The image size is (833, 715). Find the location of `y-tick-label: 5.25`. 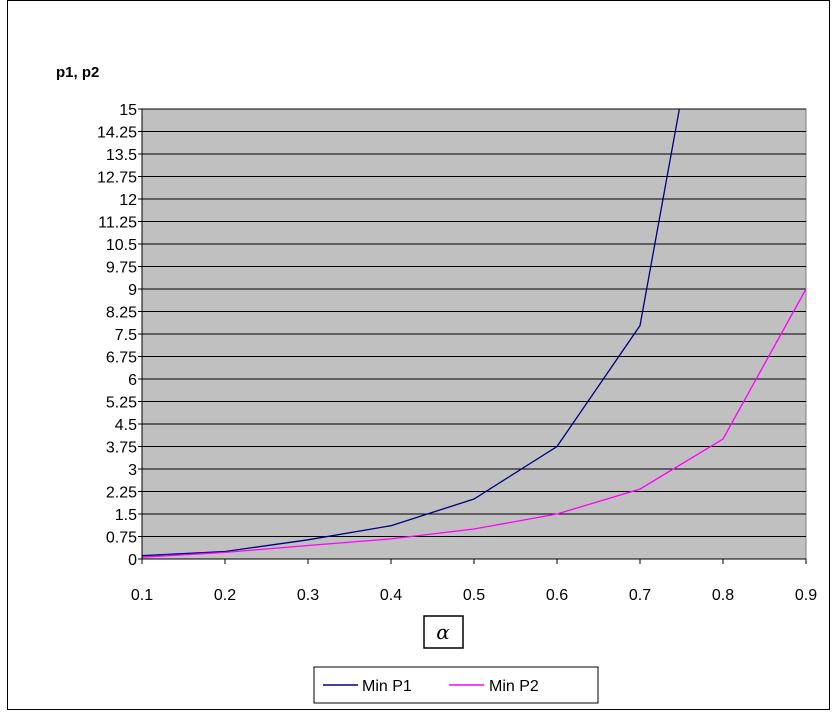

y-tick-label: 5.25 is located at coordinates (121, 403).